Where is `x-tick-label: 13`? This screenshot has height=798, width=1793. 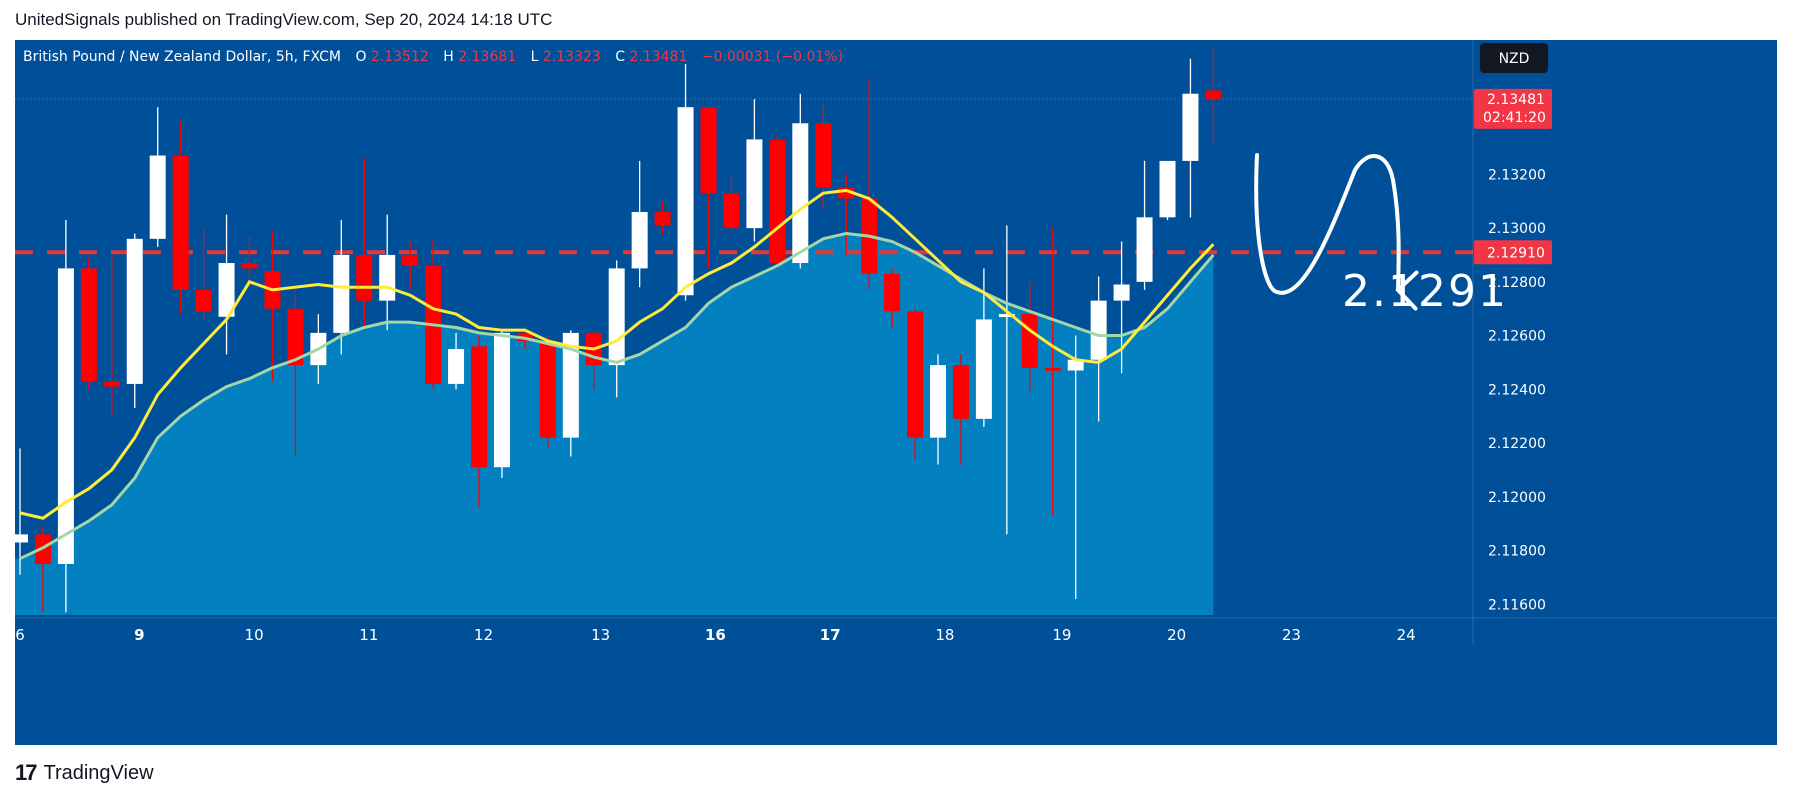 x-tick-label: 13 is located at coordinates (600, 635).